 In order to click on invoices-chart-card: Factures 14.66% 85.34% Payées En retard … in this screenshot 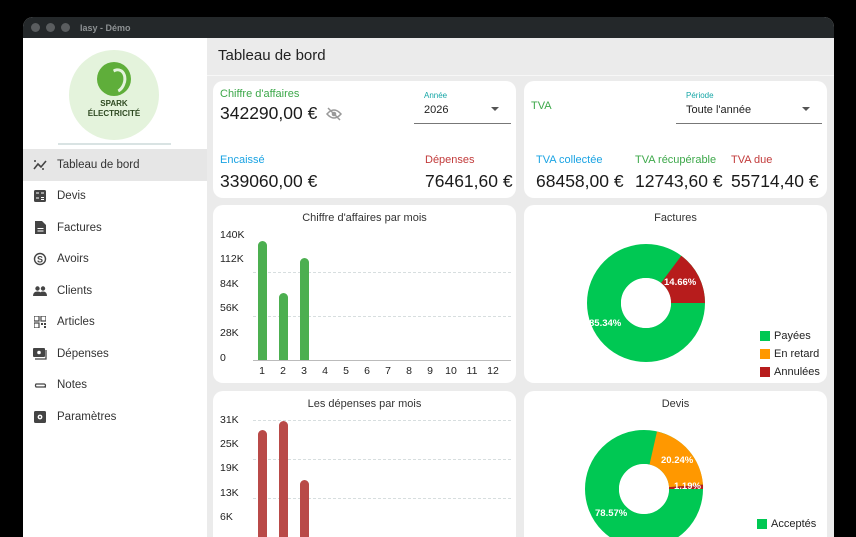, I will do `click(675, 294)`.